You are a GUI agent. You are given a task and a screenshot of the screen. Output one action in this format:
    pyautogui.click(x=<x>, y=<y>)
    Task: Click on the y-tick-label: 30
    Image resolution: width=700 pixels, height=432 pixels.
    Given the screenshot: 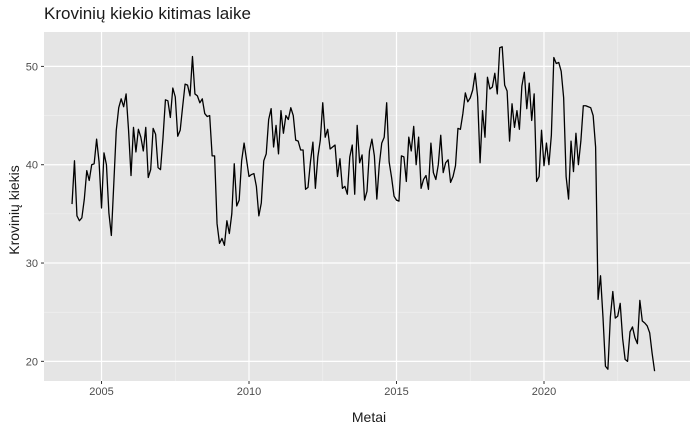 What is the action you would take?
    pyautogui.click(x=32, y=264)
    